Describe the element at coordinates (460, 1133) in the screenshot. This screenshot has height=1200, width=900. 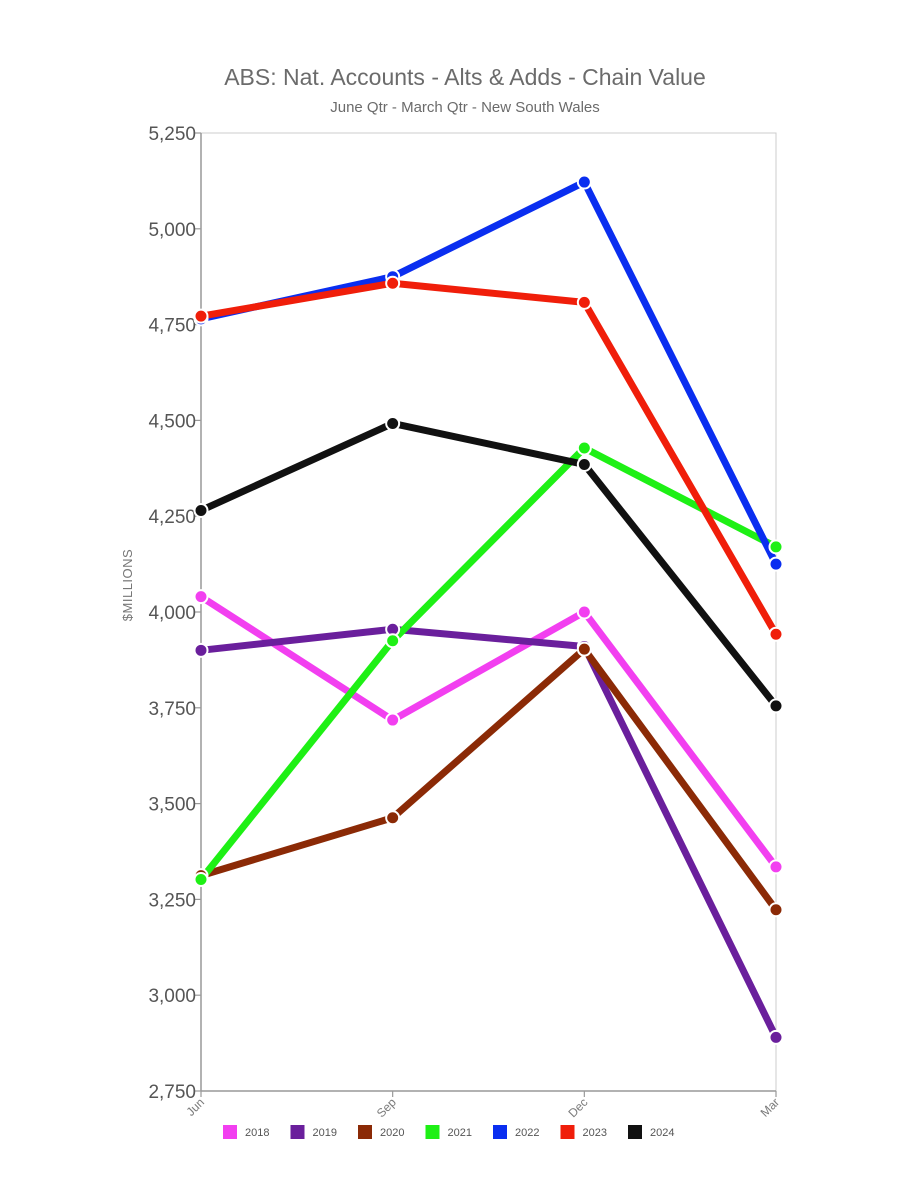
I see `legend-label-2021: 2021` at that location.